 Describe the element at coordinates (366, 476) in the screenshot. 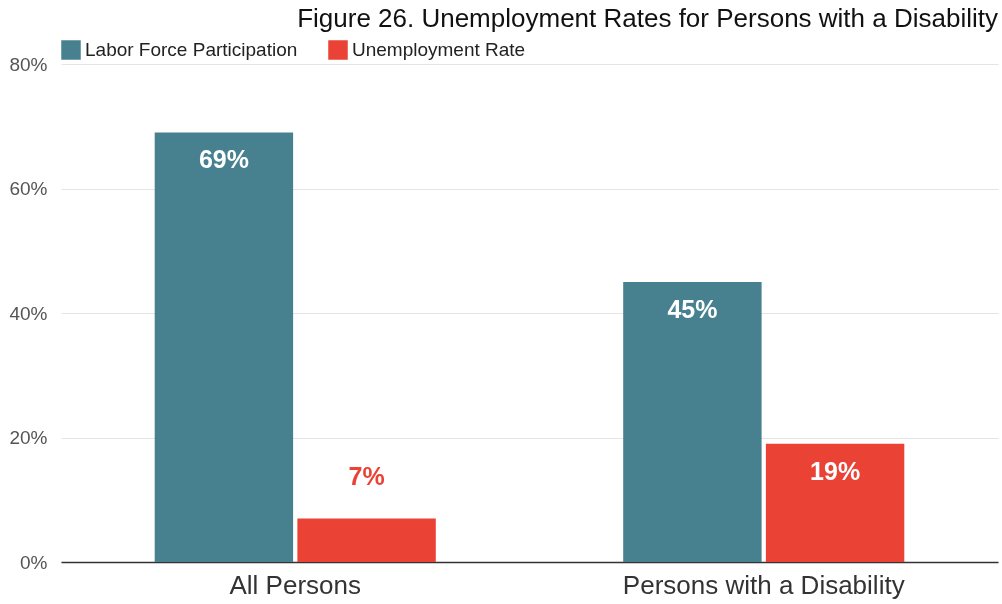

I see `data-label: 7%` at that location.